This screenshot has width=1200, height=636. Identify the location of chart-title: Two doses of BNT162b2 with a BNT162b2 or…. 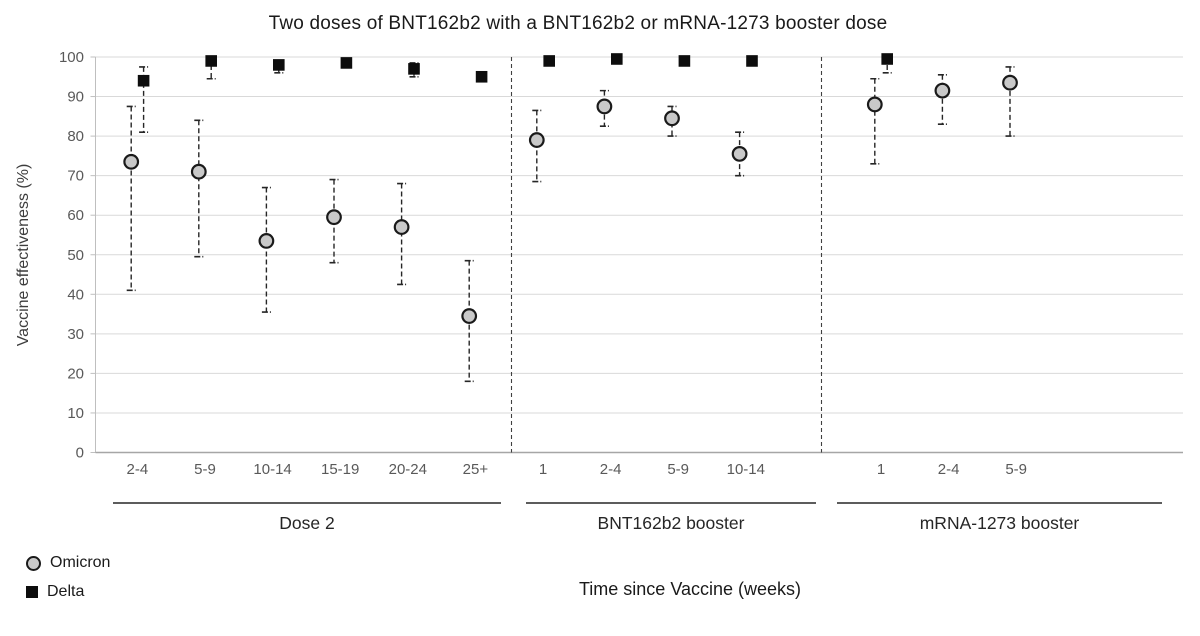
(578, 23).